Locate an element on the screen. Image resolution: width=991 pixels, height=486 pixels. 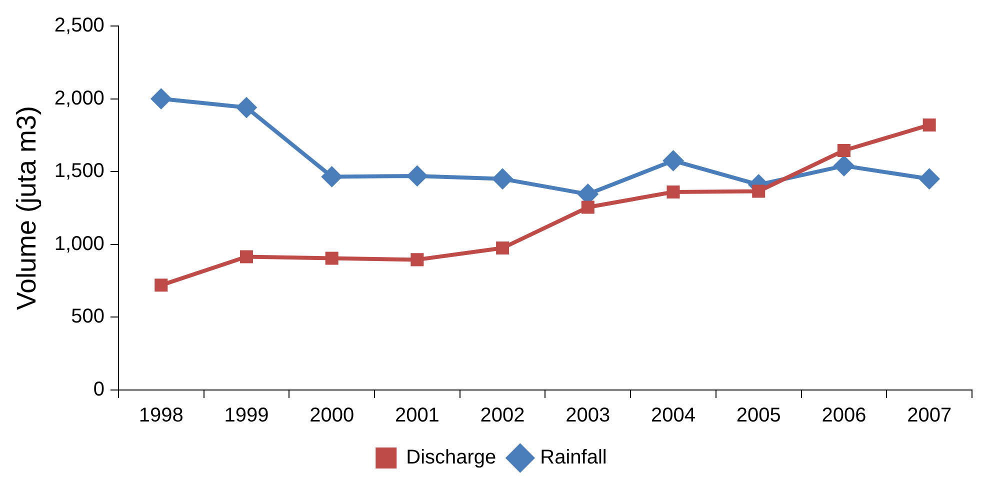
x-tick-label: 2005 is located at coordinates (758, 415).